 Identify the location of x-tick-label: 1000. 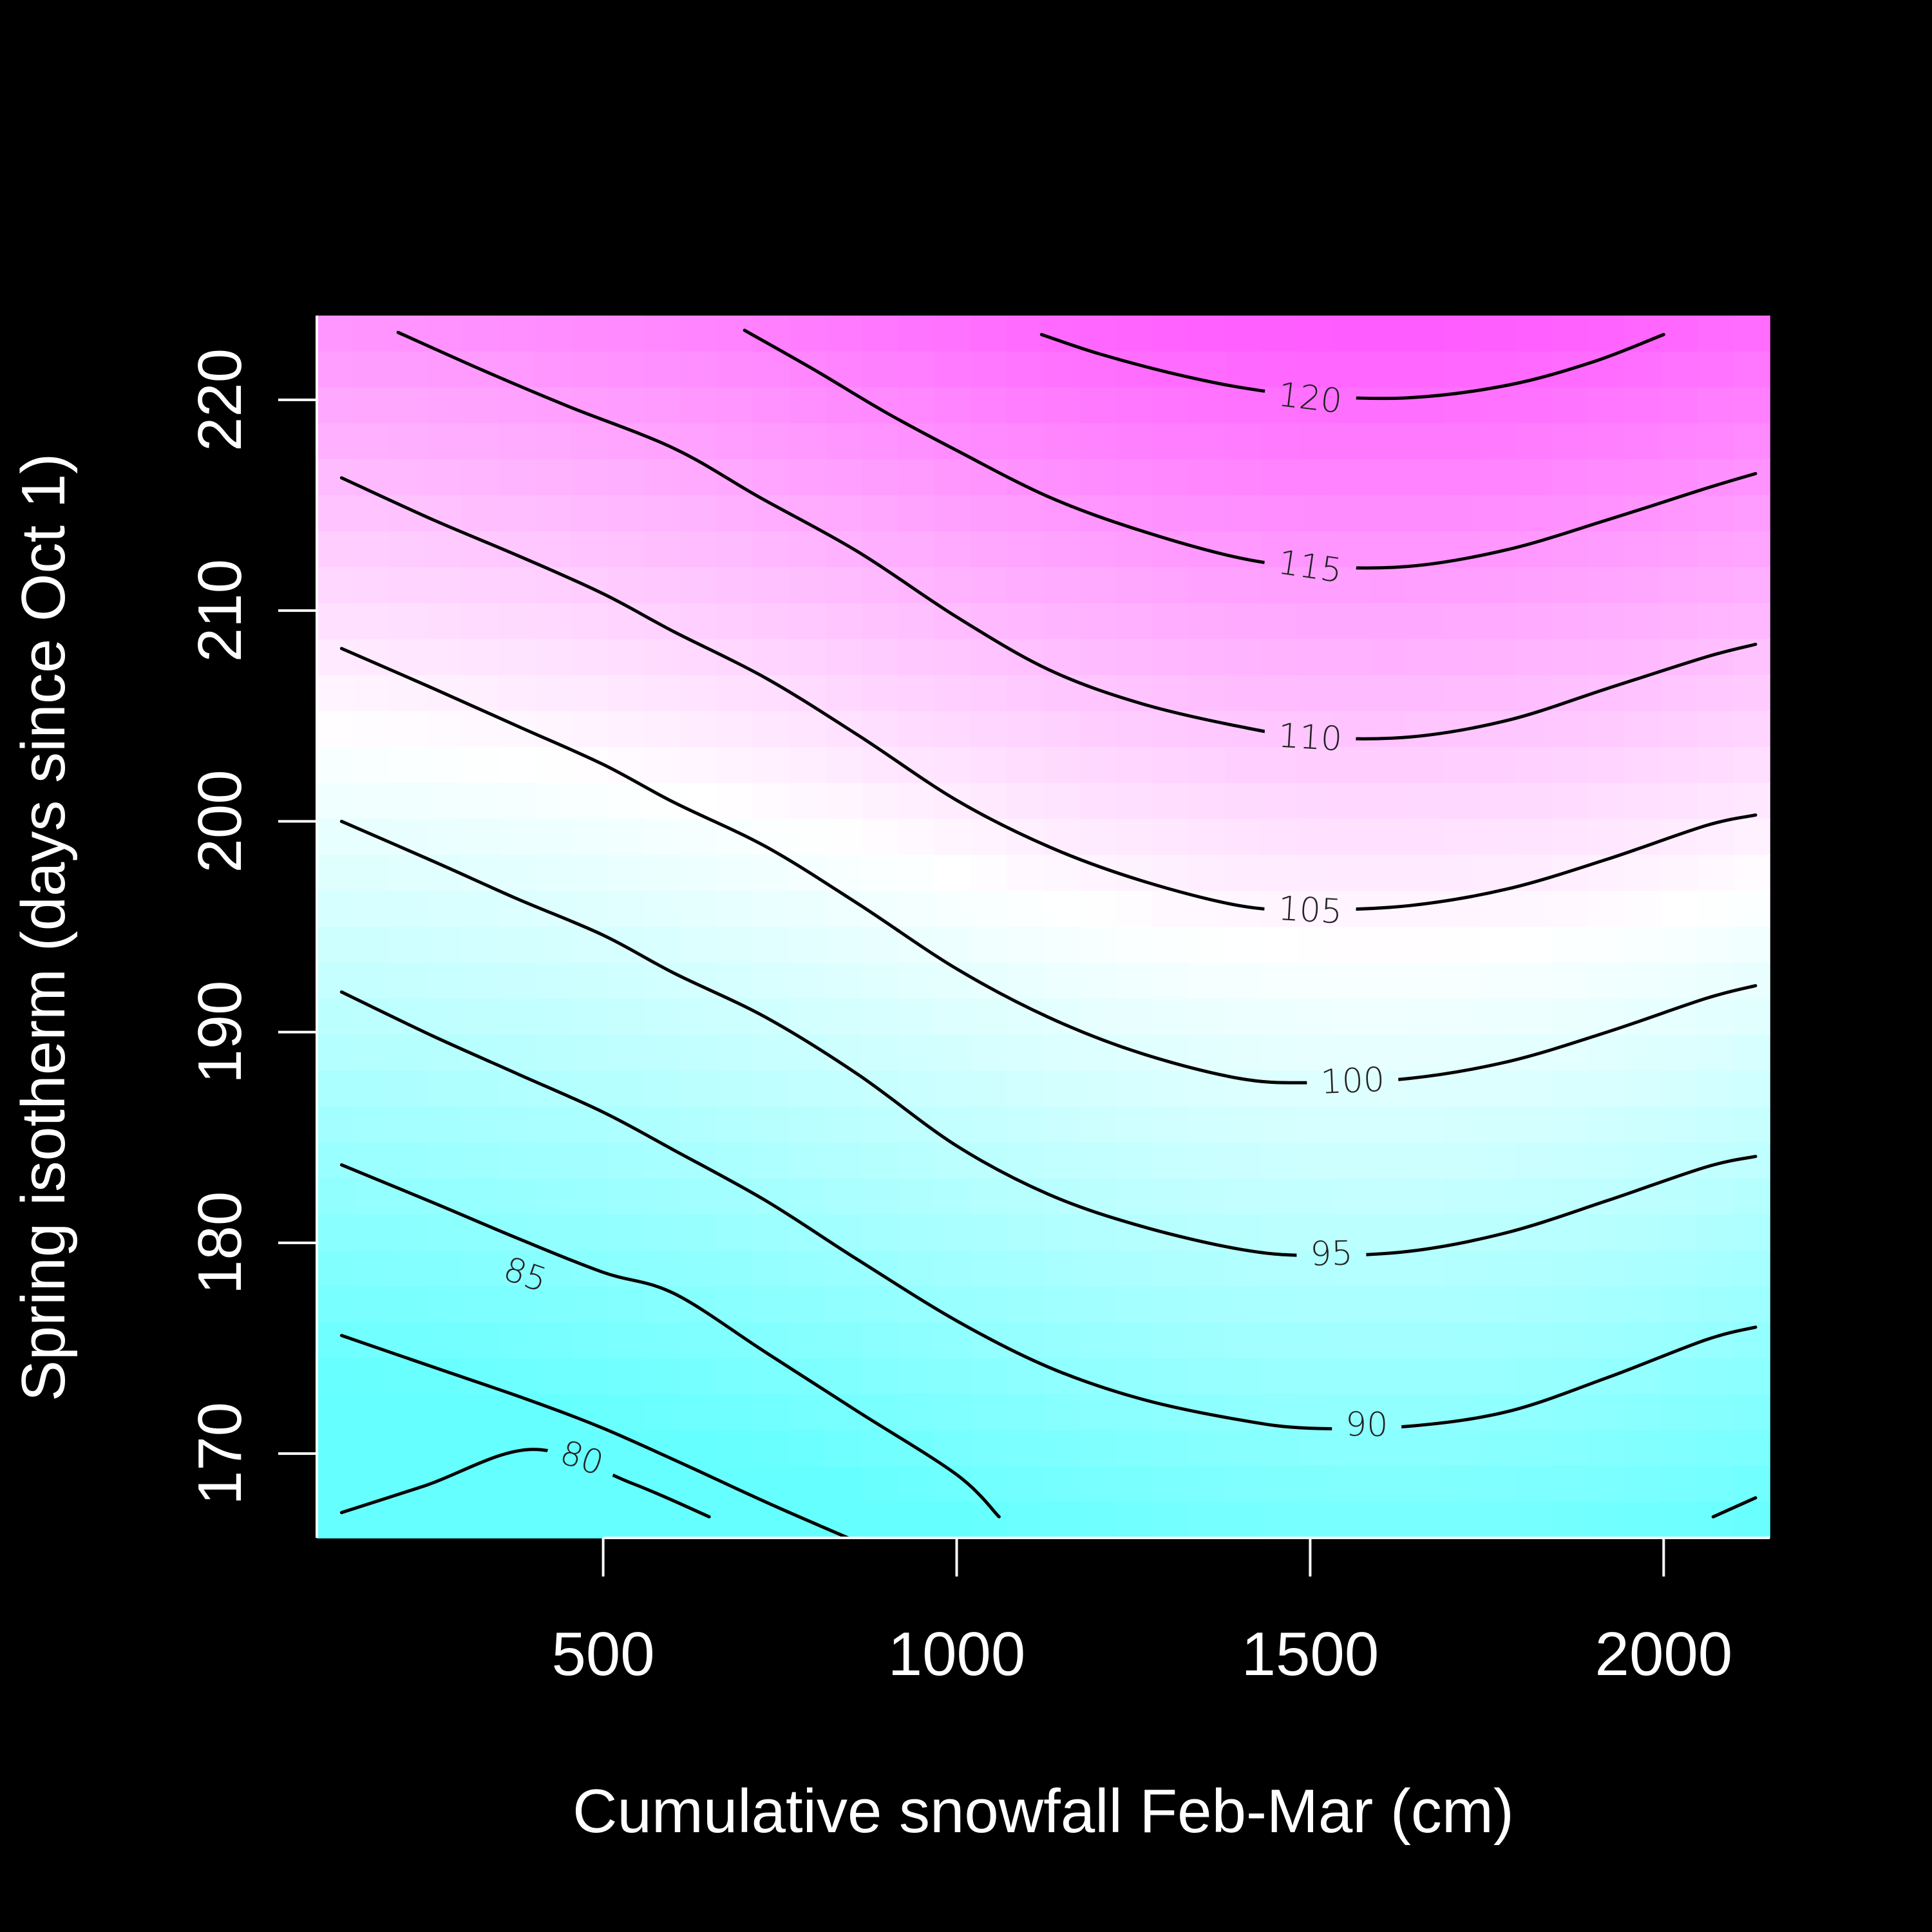
(957, 1655).